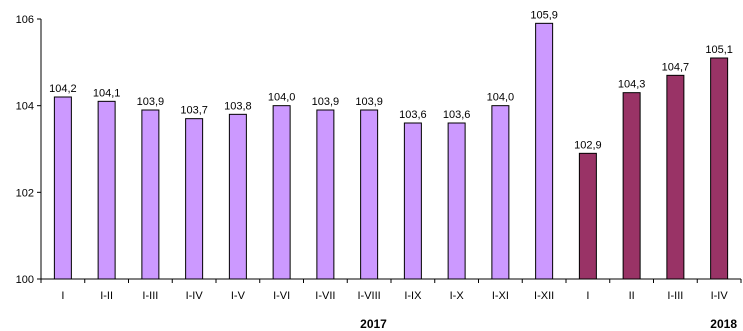 Image resolution: width=743 pixels, height=331 pixels. Describe the element at coordinates (632, 85) in the screenshot. I see `data-label: 104,3` at that location.